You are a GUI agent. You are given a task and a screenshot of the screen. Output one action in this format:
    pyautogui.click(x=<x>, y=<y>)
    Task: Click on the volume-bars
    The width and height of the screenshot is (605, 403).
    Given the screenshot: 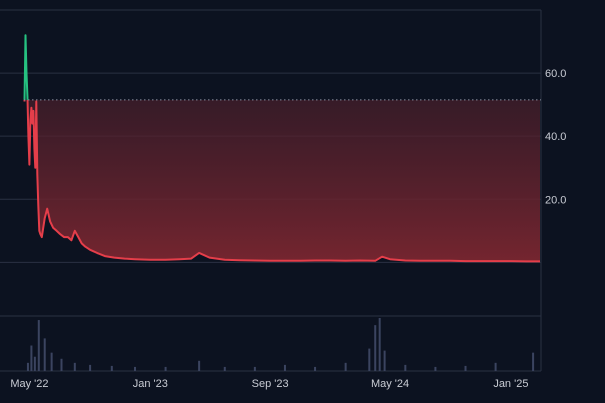 What is the action you would take?
    pyautogui.click(x=280, y=344)
    